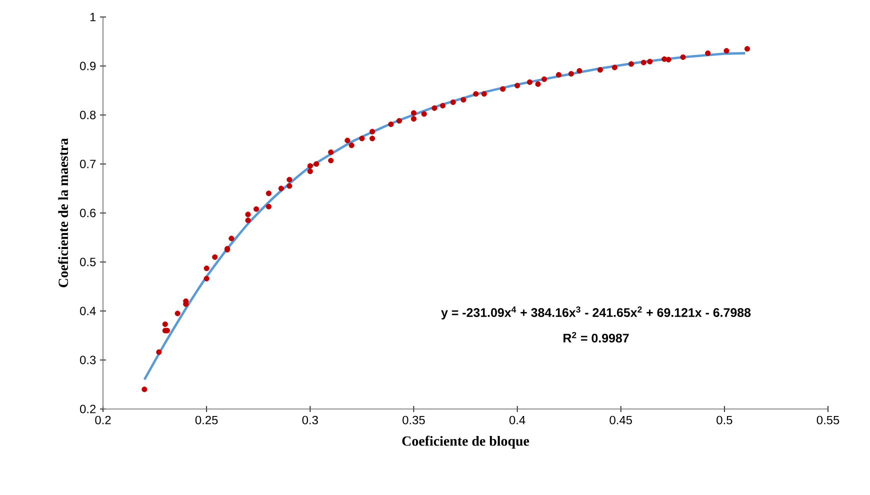  Describe the element at coordinates (517, 420) in the screenshot. I see `x-tick-label: 0.4` at that location.